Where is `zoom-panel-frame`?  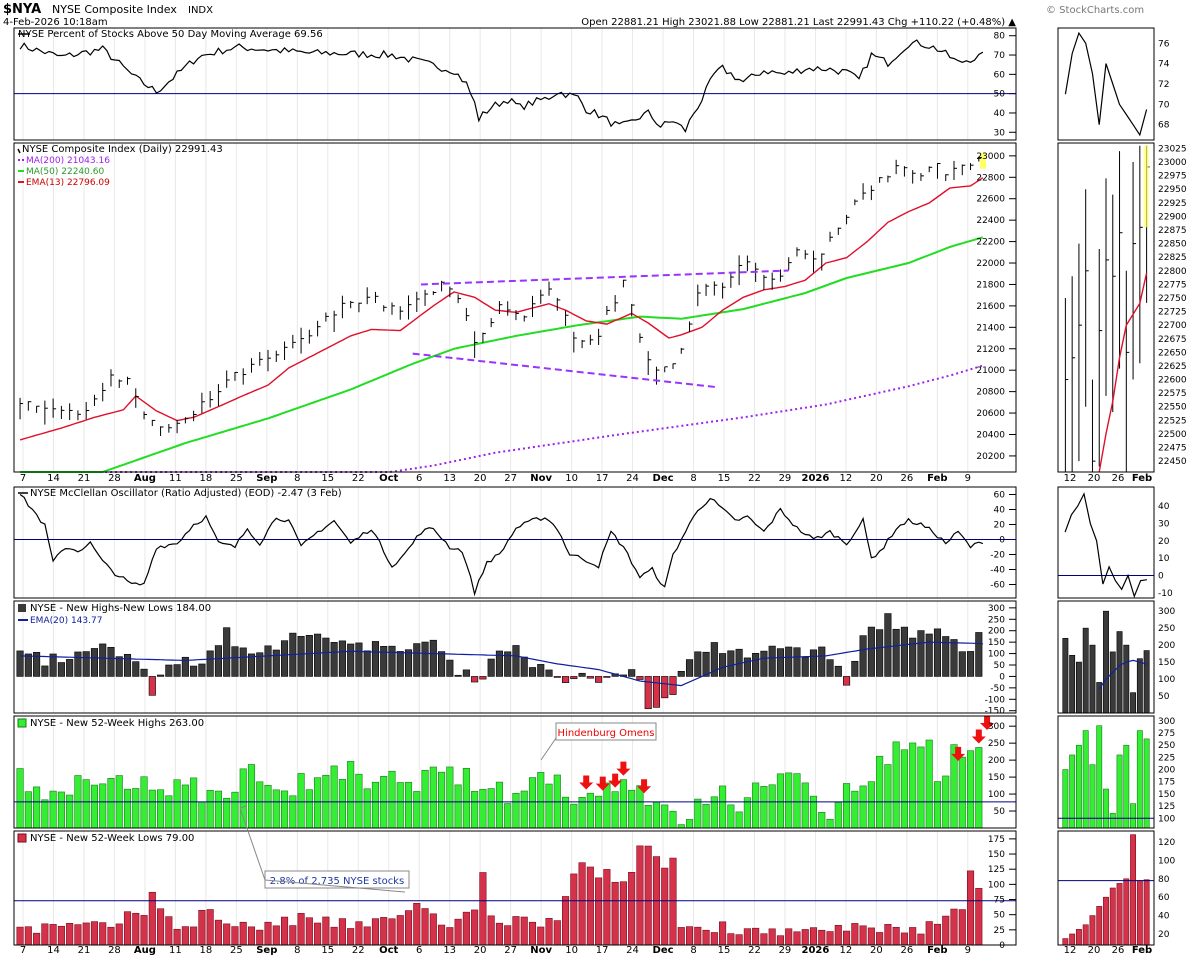
zoom-panel-frame is located at coordinates (1106, 84).